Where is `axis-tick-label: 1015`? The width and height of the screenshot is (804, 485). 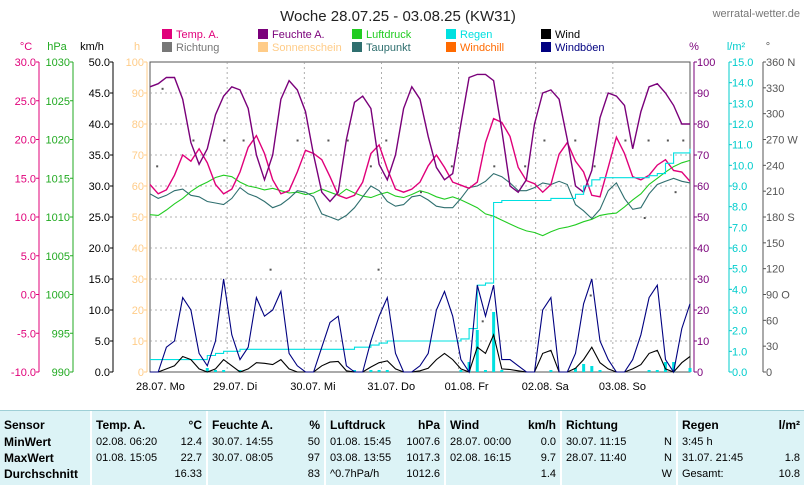 axis-tick-label: 1015 is located at coordinates (58, 179).